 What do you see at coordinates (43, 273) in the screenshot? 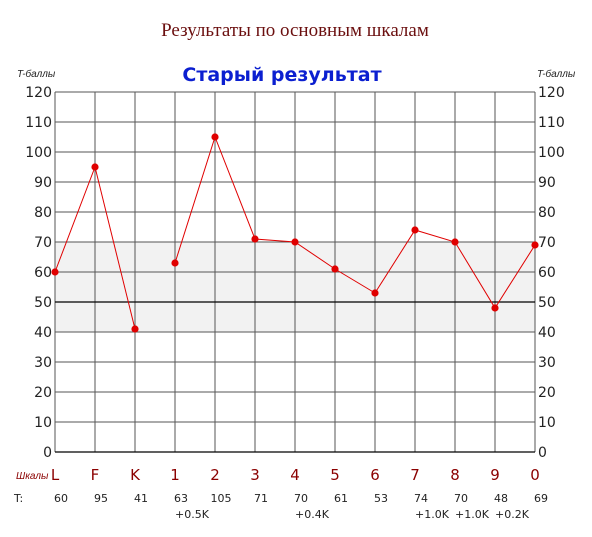
I see `y-tick-label-left: 60` at bounding box center [43, 273].